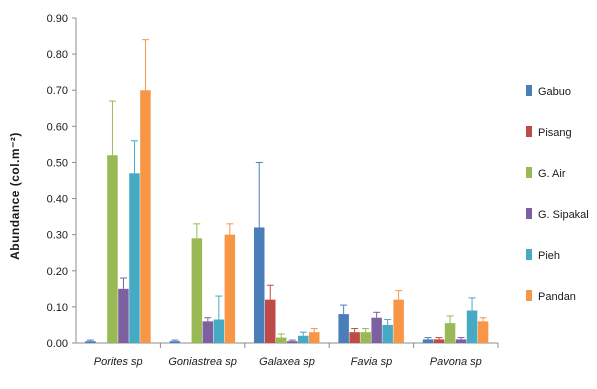 This screenshot has height=389, width=597. I want to click on y-tick-label: 0.10, so click(57, 308).